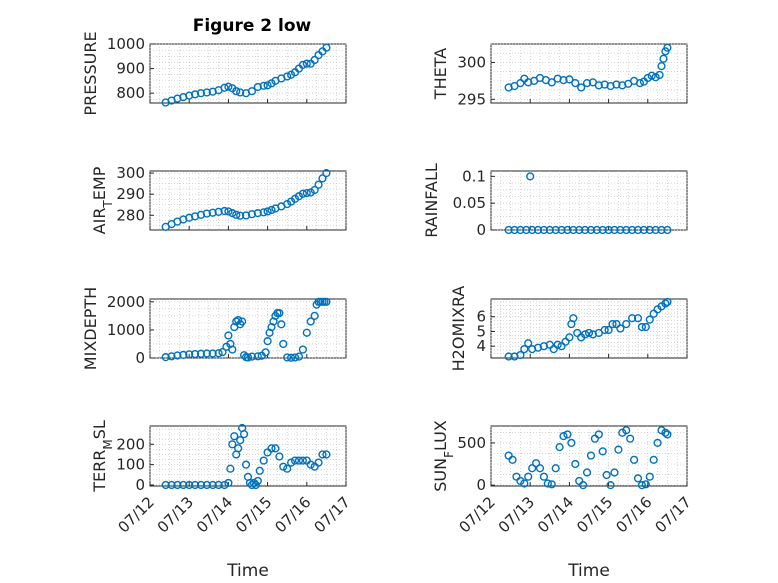 The height and width of the screenshot is (583, 778). I want to click on theta-point, so click(640, 83).